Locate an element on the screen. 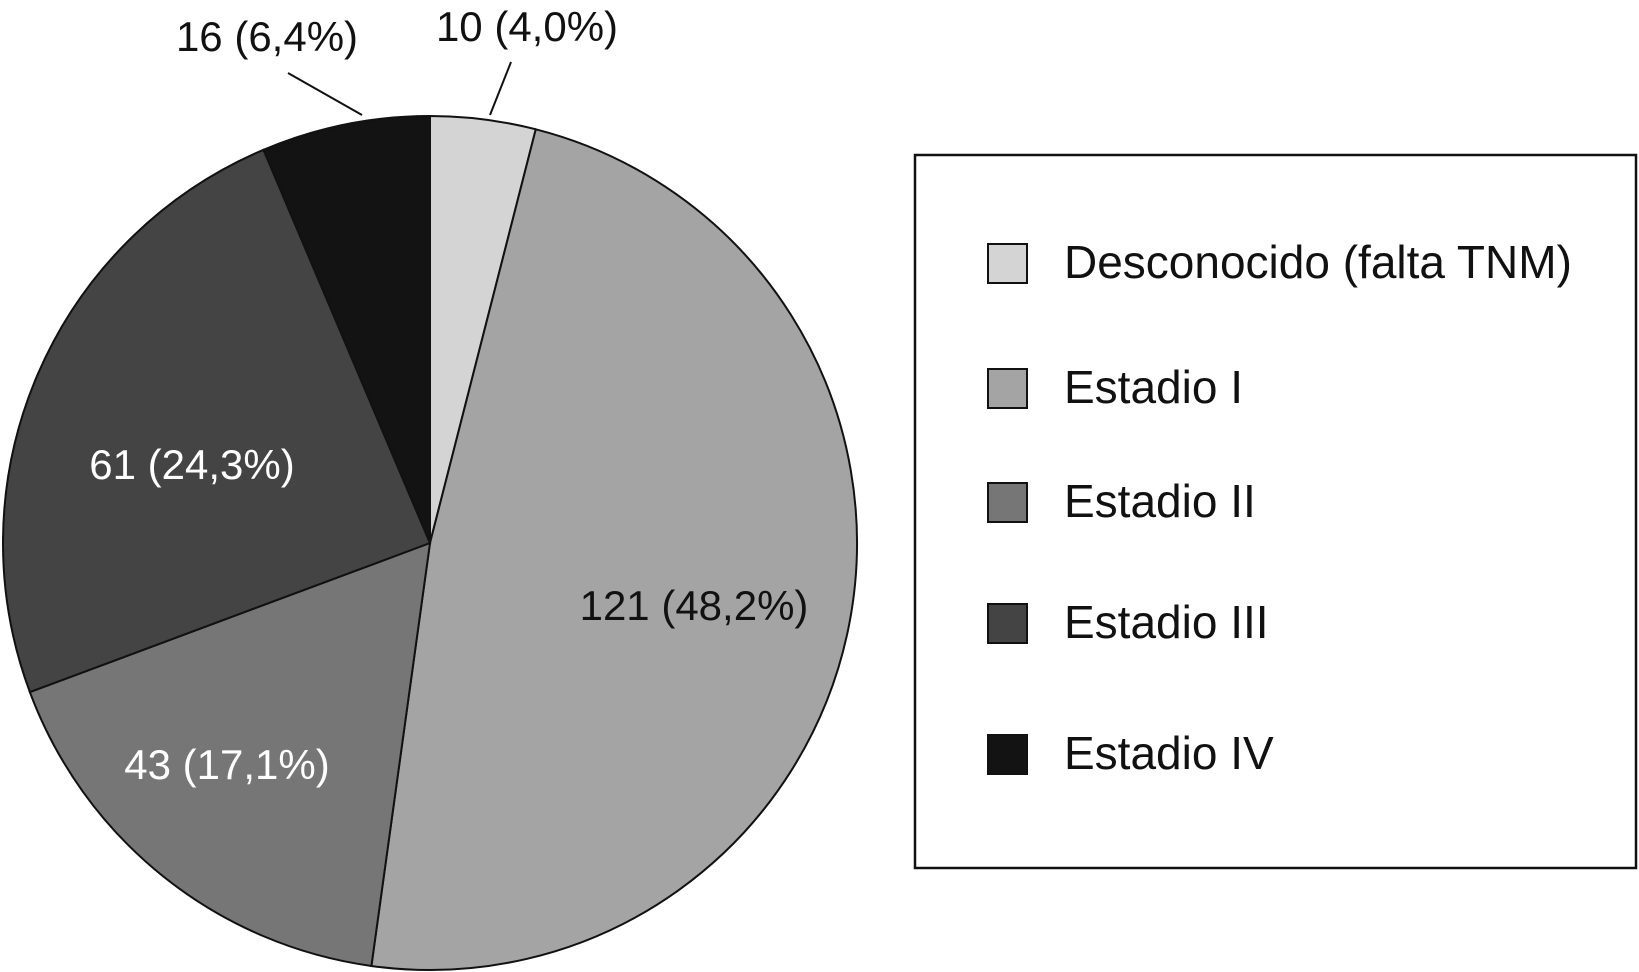 The height and width of the screenshot is (972, 1639). legend-label: Estadio III is located at coordinates (1166, 622).